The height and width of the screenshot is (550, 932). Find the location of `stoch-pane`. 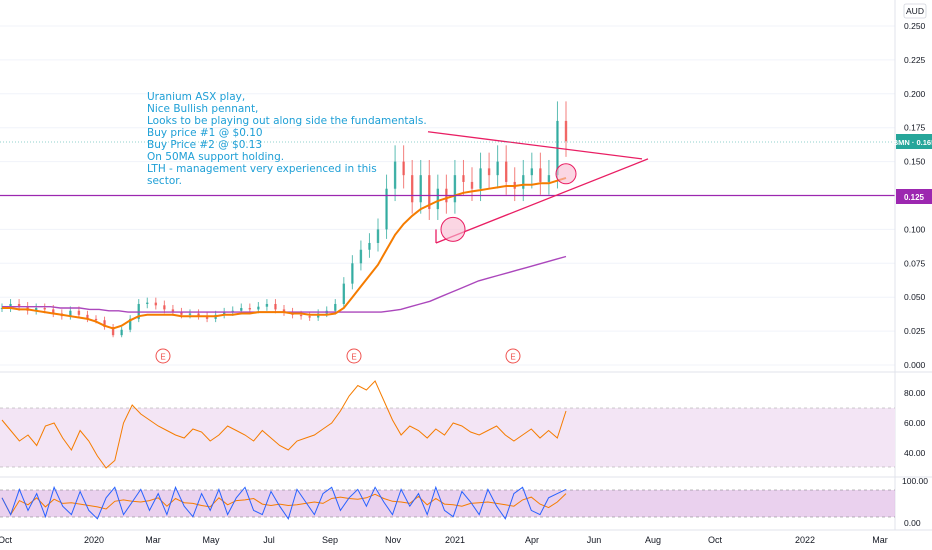

stoch-pane is located at coordinates (447, 502).